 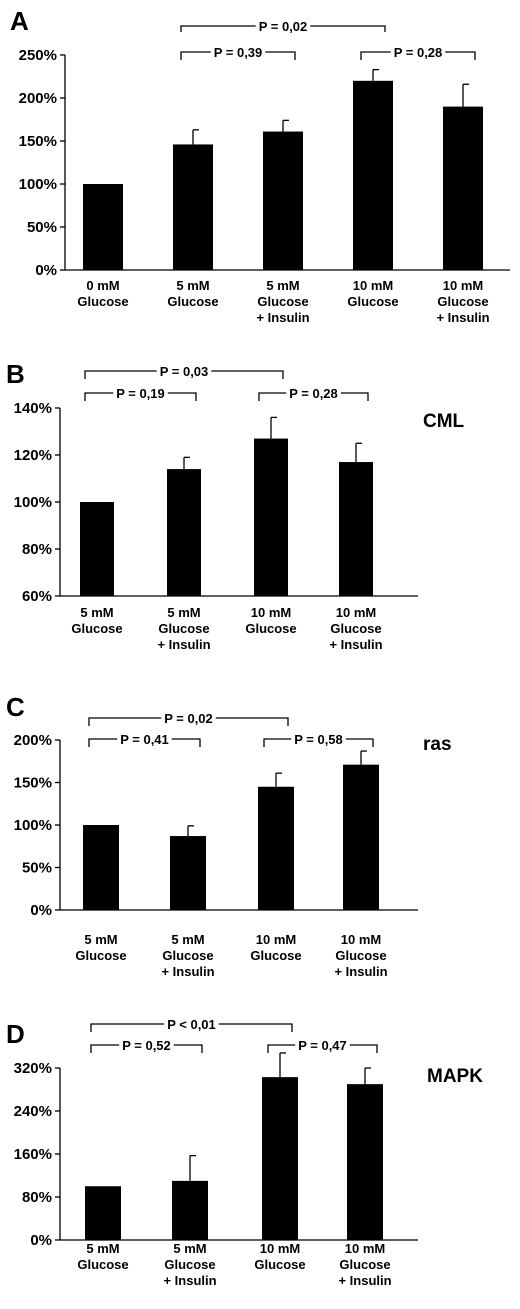 I want to click on p-value-label: P = 0,41, so click(x=144, y=739).